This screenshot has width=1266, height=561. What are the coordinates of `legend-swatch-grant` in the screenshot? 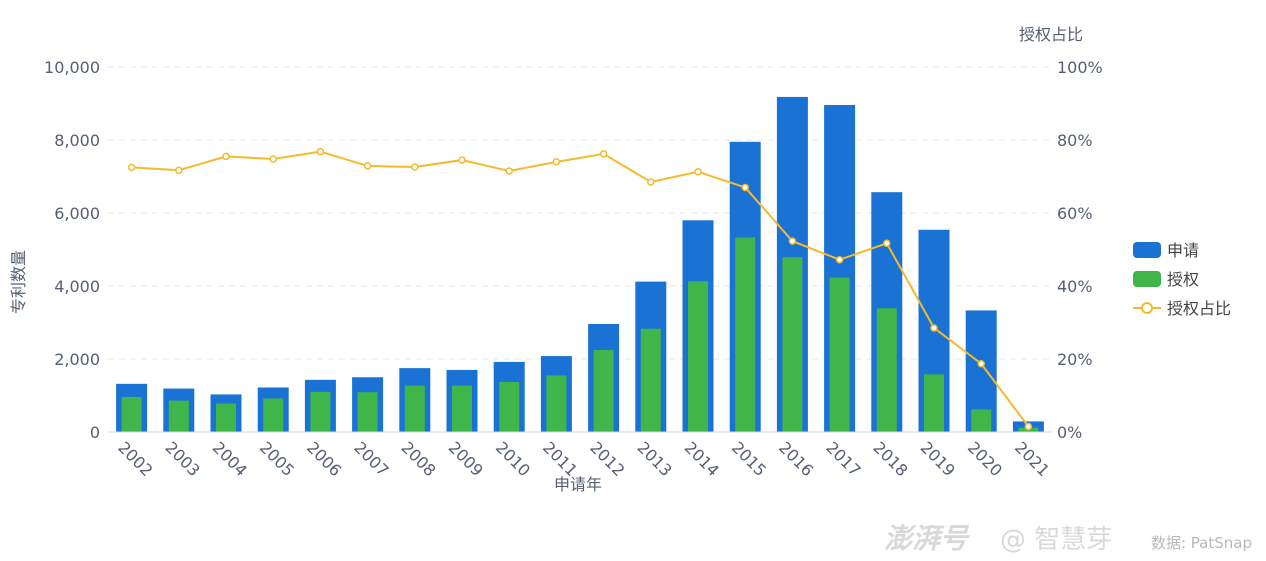 It's located at (1147, 279).